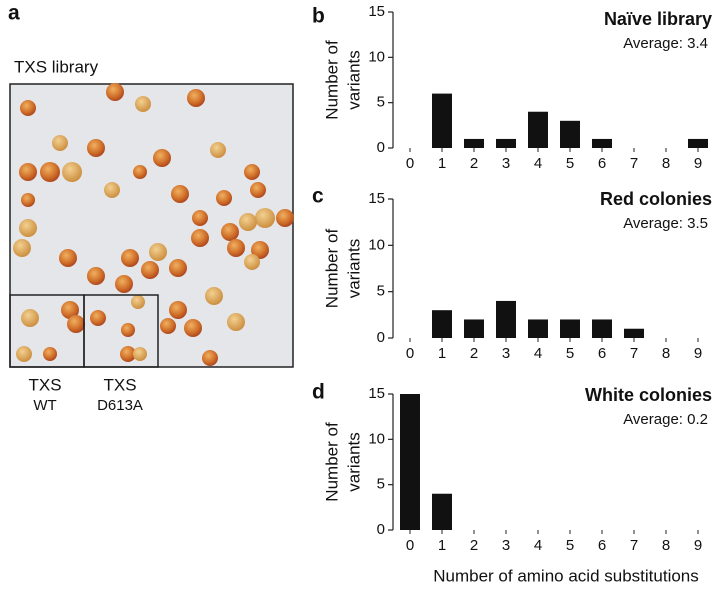  I want to click on chart-title: Red colonies, so click(656, 199).